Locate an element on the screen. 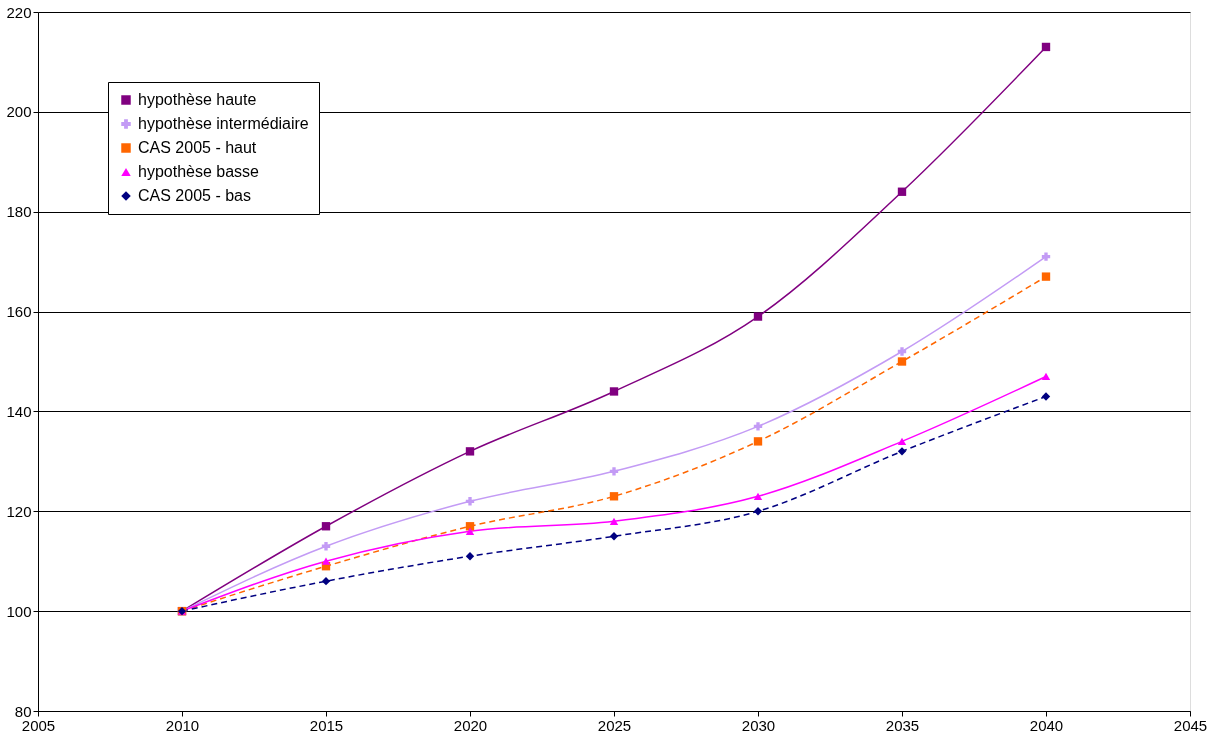  legend-label: CAS 2005 - bas is located at coordinates (194, 195).